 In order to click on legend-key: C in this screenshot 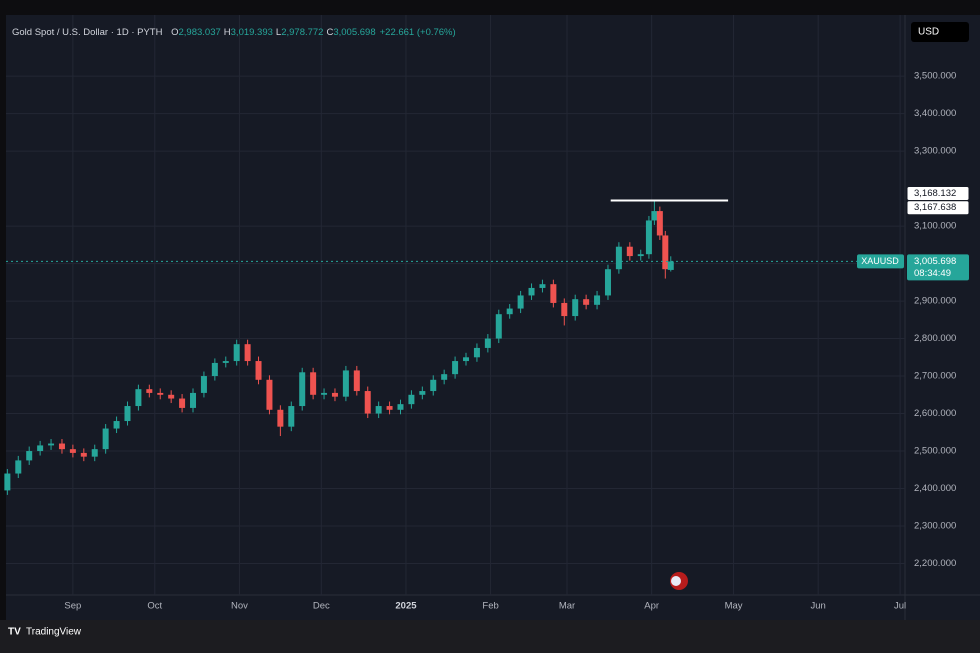, I will do `click(329, 32)`.